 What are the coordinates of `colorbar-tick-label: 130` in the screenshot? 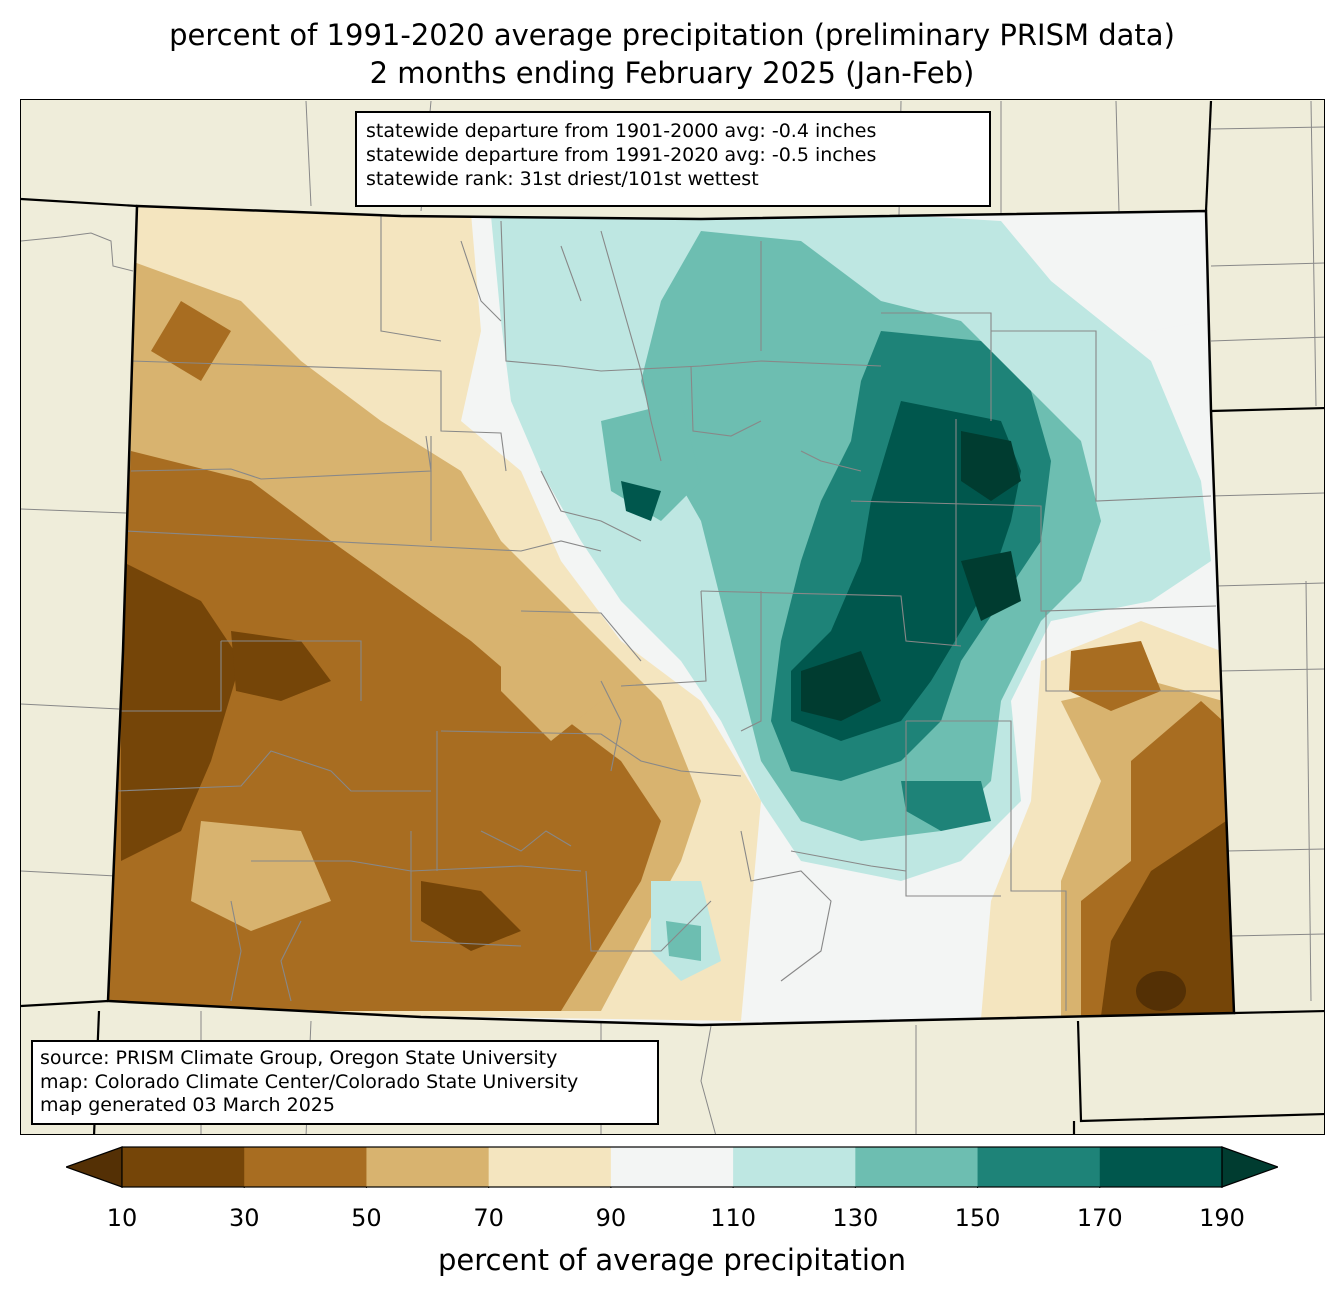 It's located at (855, 1218).